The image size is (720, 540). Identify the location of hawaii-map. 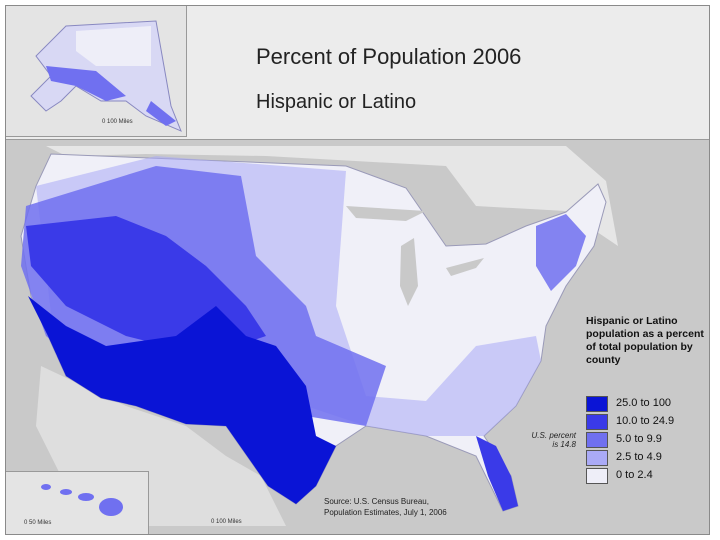
(82, 500).